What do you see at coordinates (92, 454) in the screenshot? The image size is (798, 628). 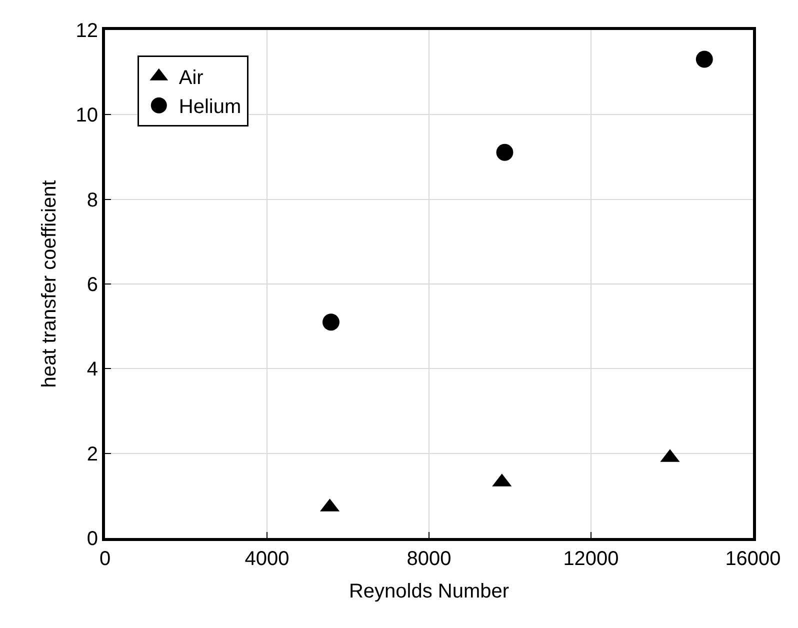 I see `y-tick-label: 2` at bounding box center [92, 454].